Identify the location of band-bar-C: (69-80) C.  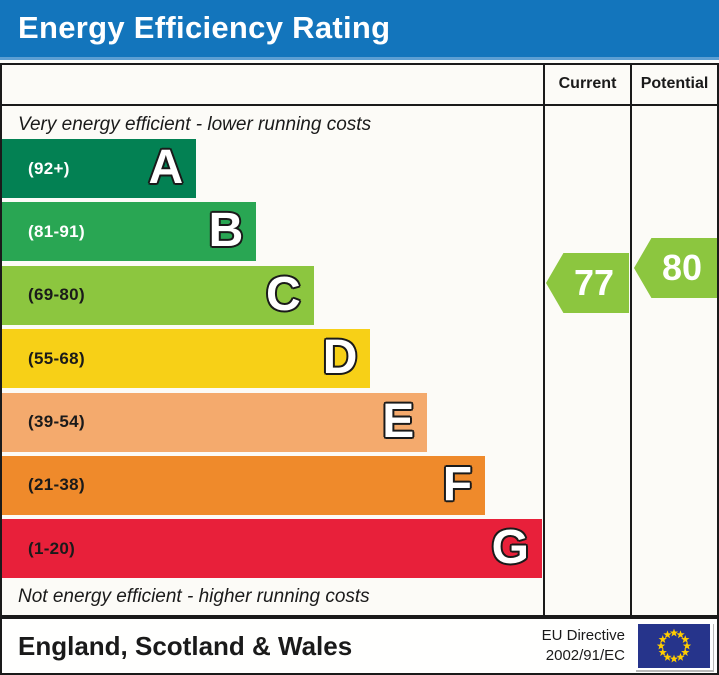
(158, 295).